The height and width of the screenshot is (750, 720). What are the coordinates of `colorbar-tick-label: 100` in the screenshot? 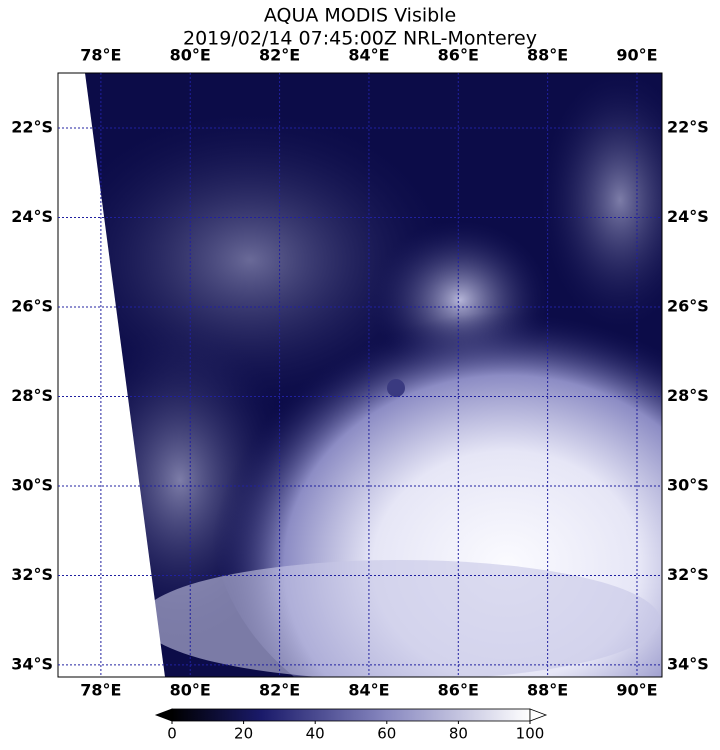 It's located at (530, 734).